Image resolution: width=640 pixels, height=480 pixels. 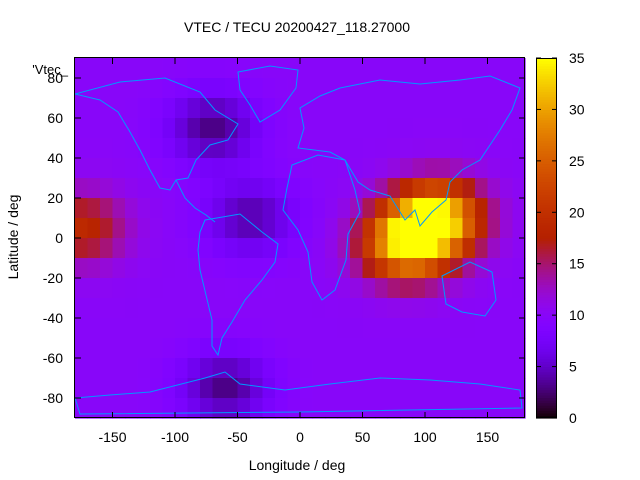 I want to click on y-tick-label: 20, so click(x=55, y=198).